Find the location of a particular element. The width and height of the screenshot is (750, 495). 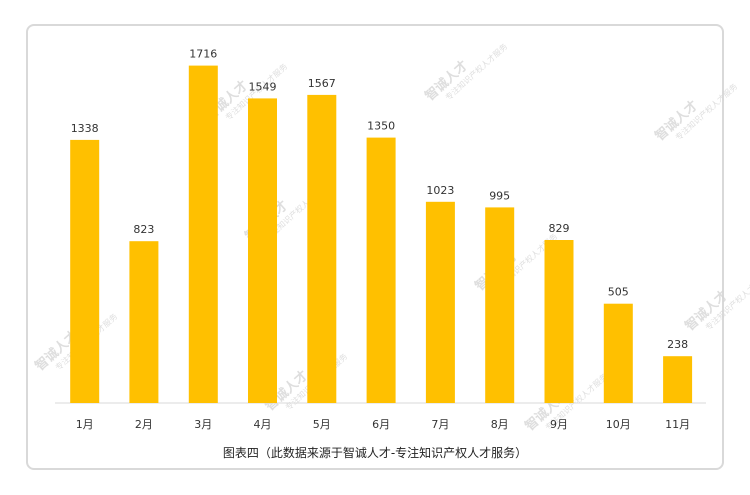

value-label-6: 1350 is located at coordinates (381, 126).